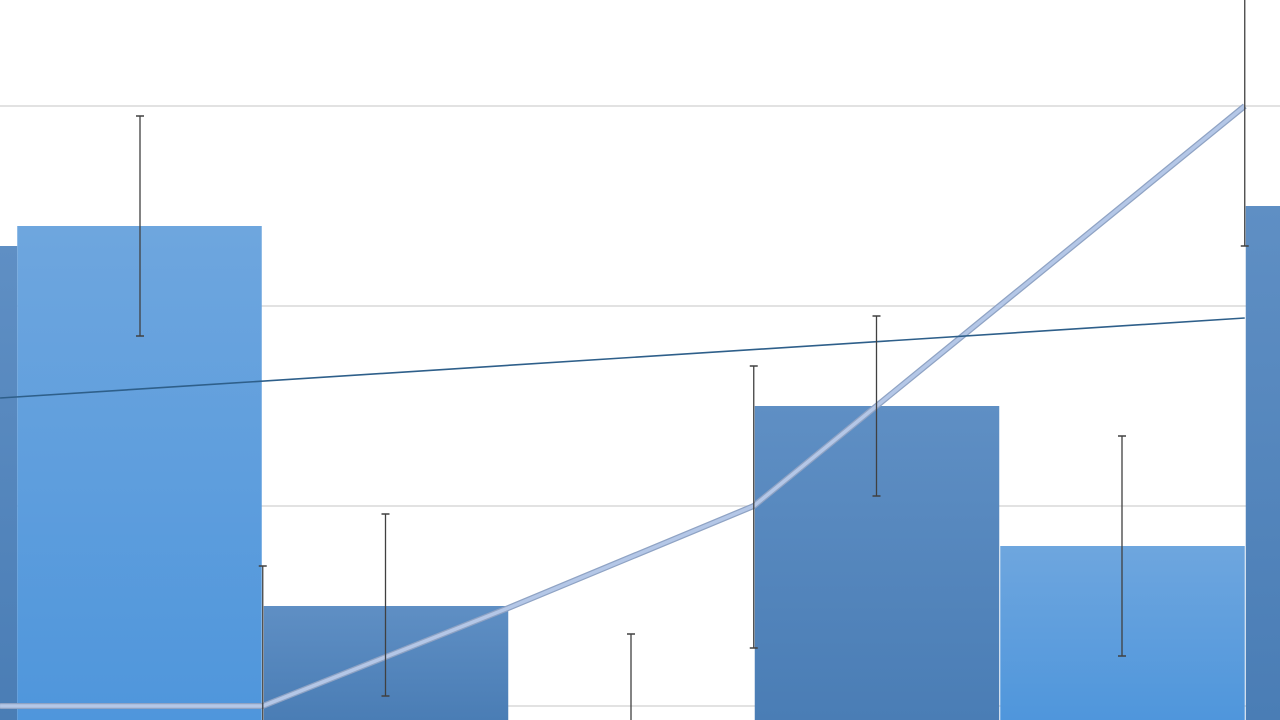  I want to click on trendline, so click(622, 358).